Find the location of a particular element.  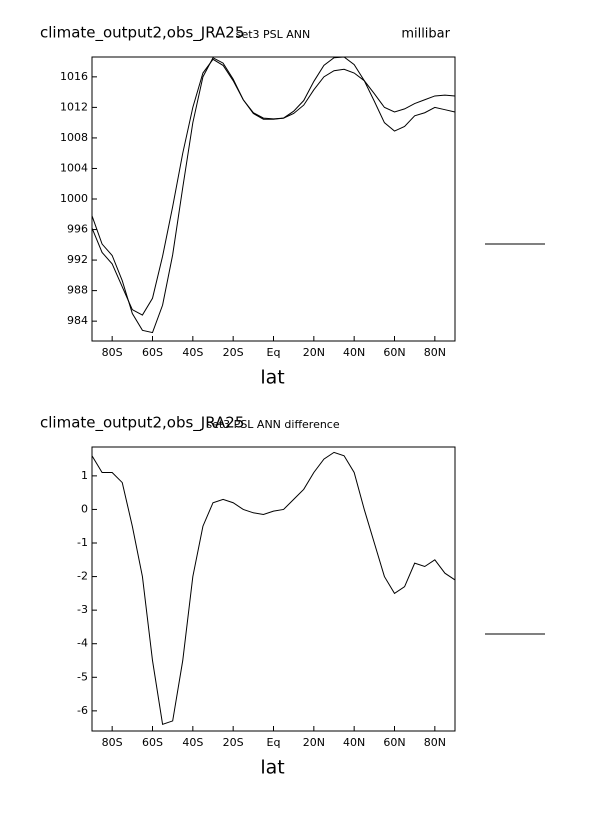

y-tick-label: -2 is located at coordinates (82, 576).